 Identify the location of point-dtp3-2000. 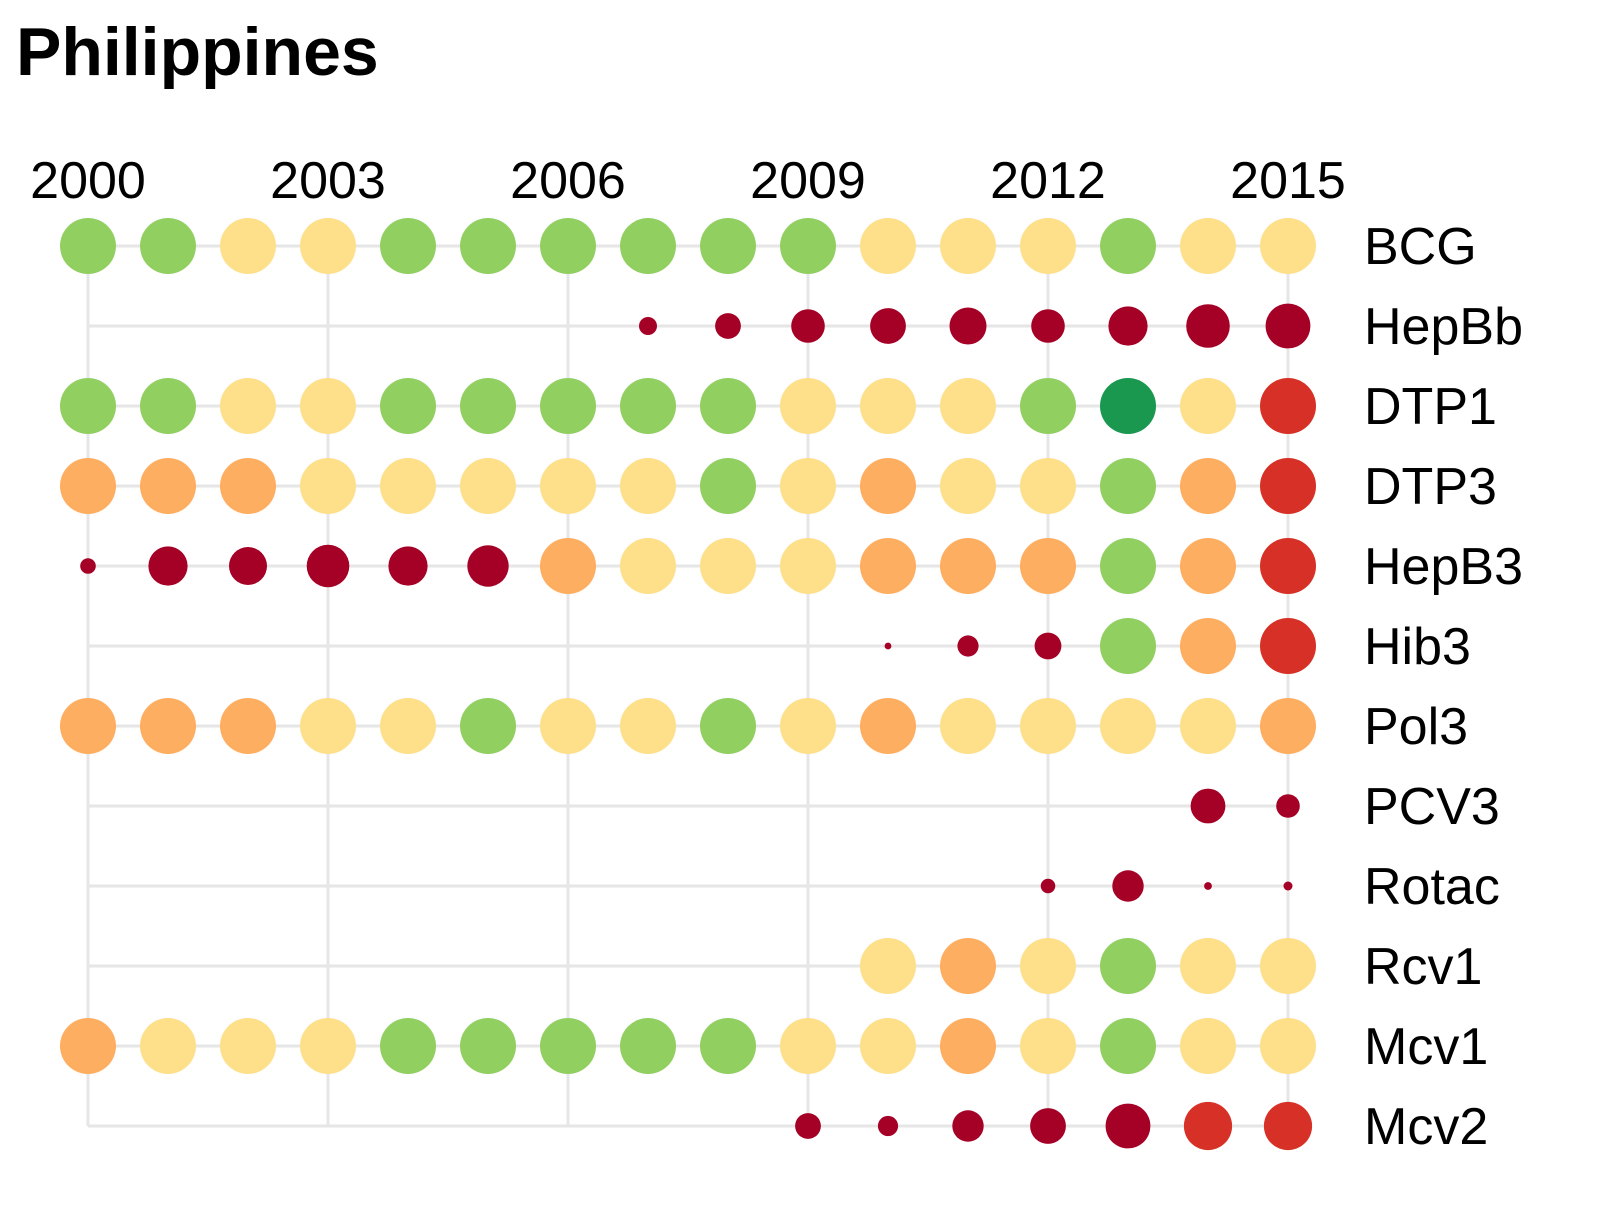
(88, 486).